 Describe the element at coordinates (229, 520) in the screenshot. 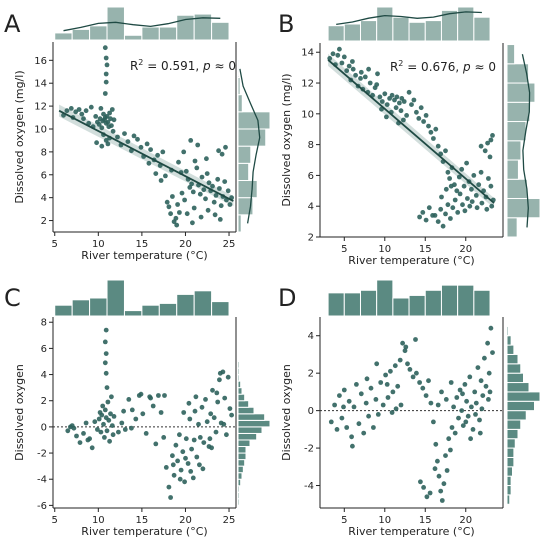

I see `x-tick-label: 25` at that location.